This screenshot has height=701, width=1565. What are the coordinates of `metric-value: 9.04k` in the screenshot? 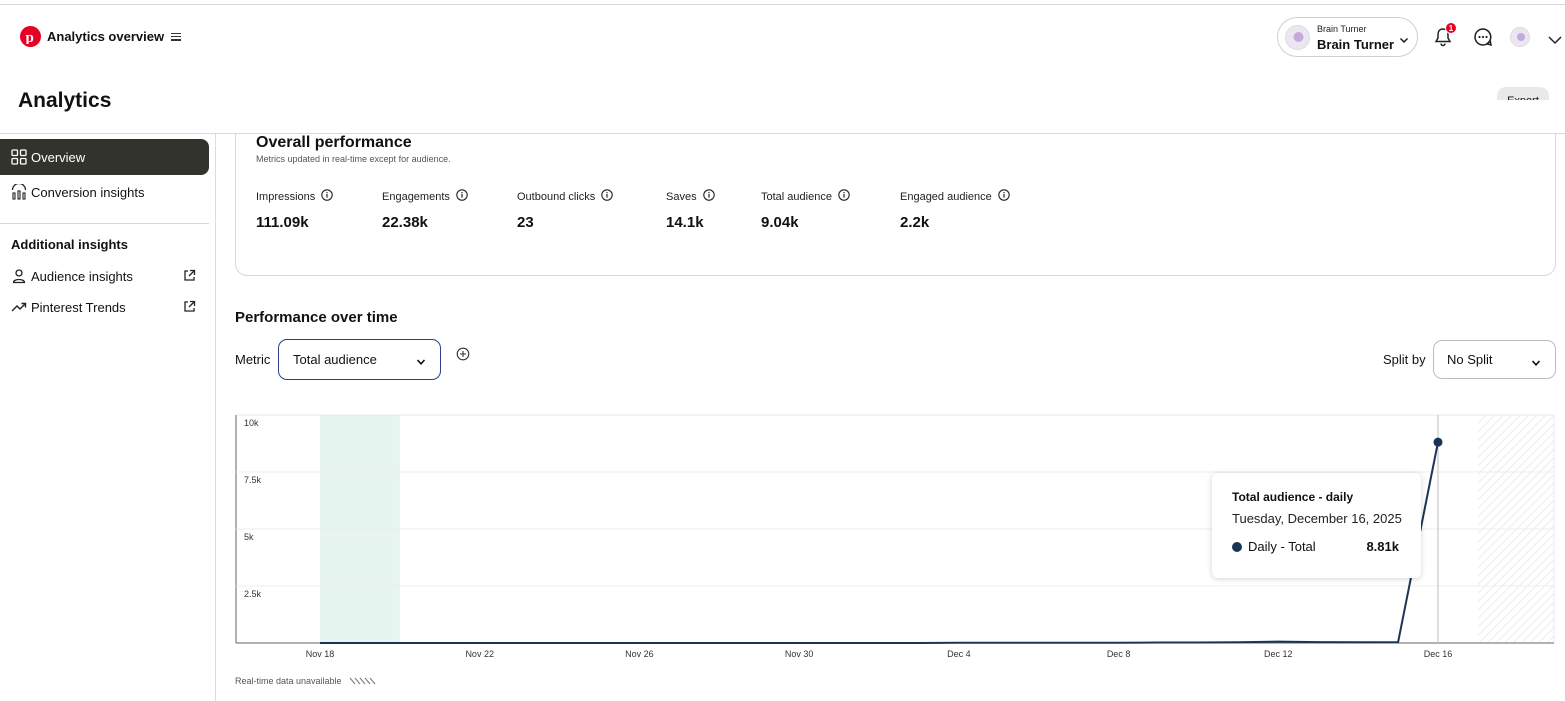 It's located at (780, 222).